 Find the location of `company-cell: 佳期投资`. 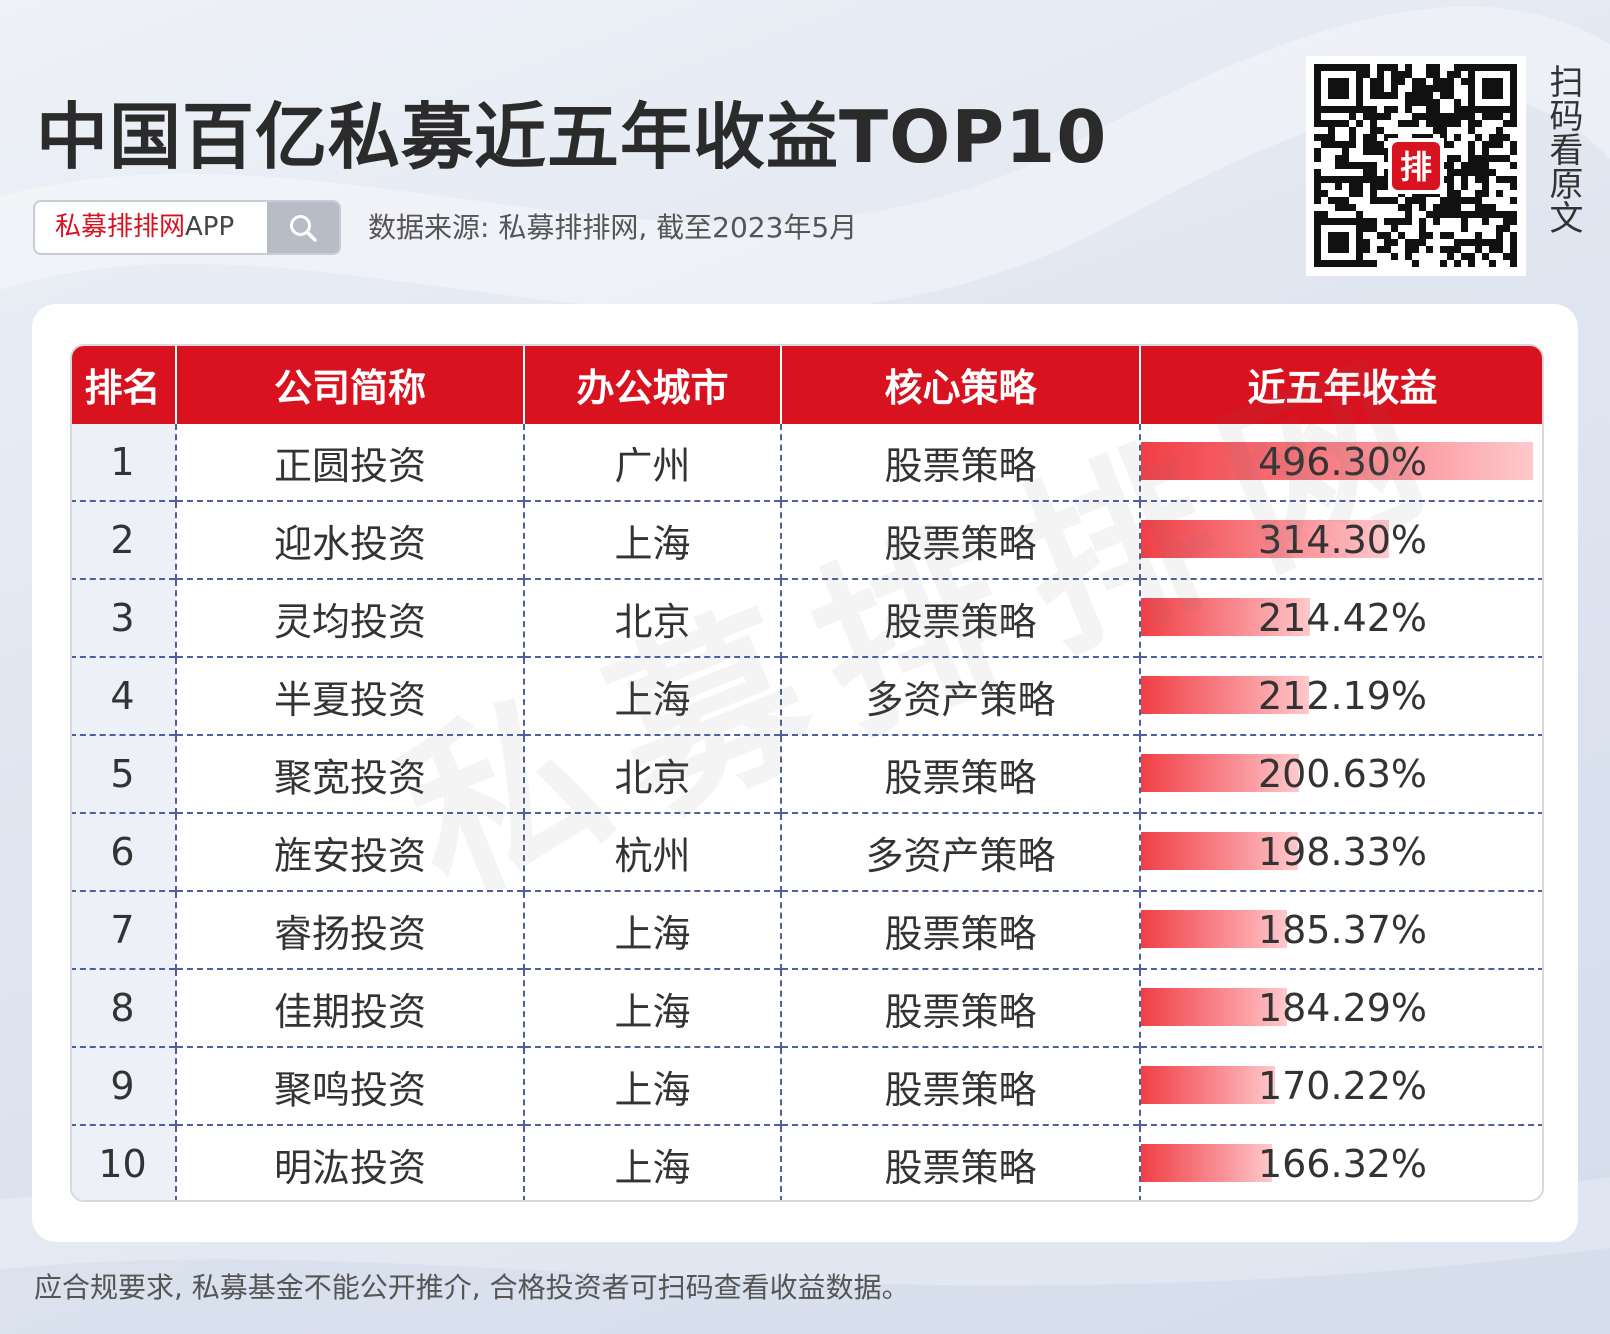

company-cell: 佳期投资 is located at coordinates (350, 1007).